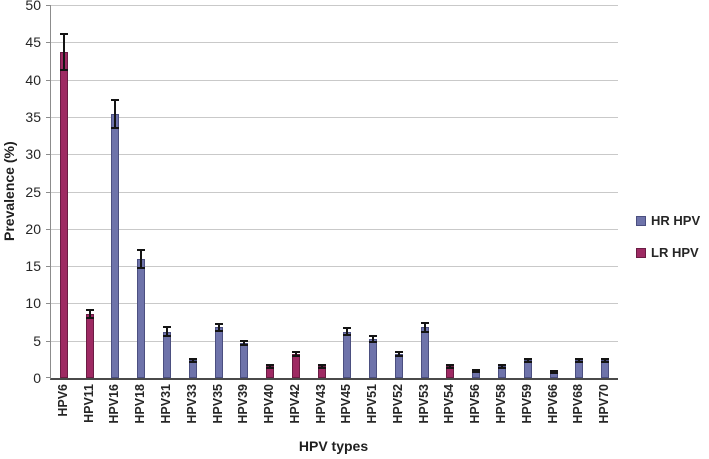 This screenshot has height=459, width=709. I want to click on y-tick-label: 5, so click(37, 340).